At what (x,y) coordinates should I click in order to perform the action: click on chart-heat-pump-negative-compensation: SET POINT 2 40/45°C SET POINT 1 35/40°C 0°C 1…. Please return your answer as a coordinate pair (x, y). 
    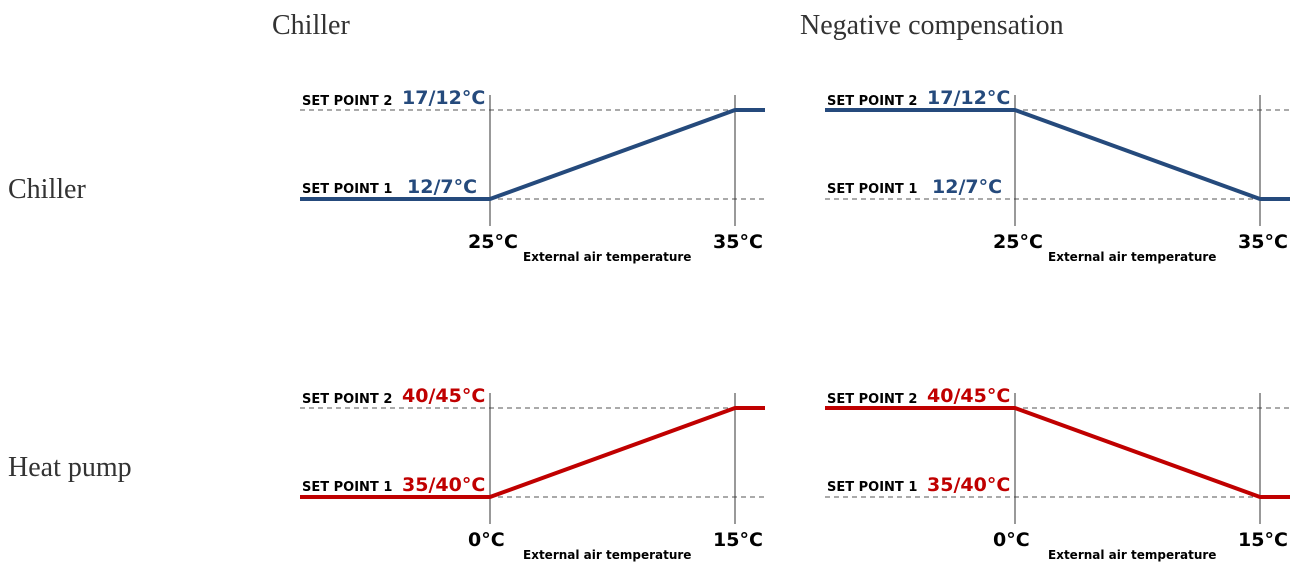
    Looking at the image, I should click on (1057, 473).